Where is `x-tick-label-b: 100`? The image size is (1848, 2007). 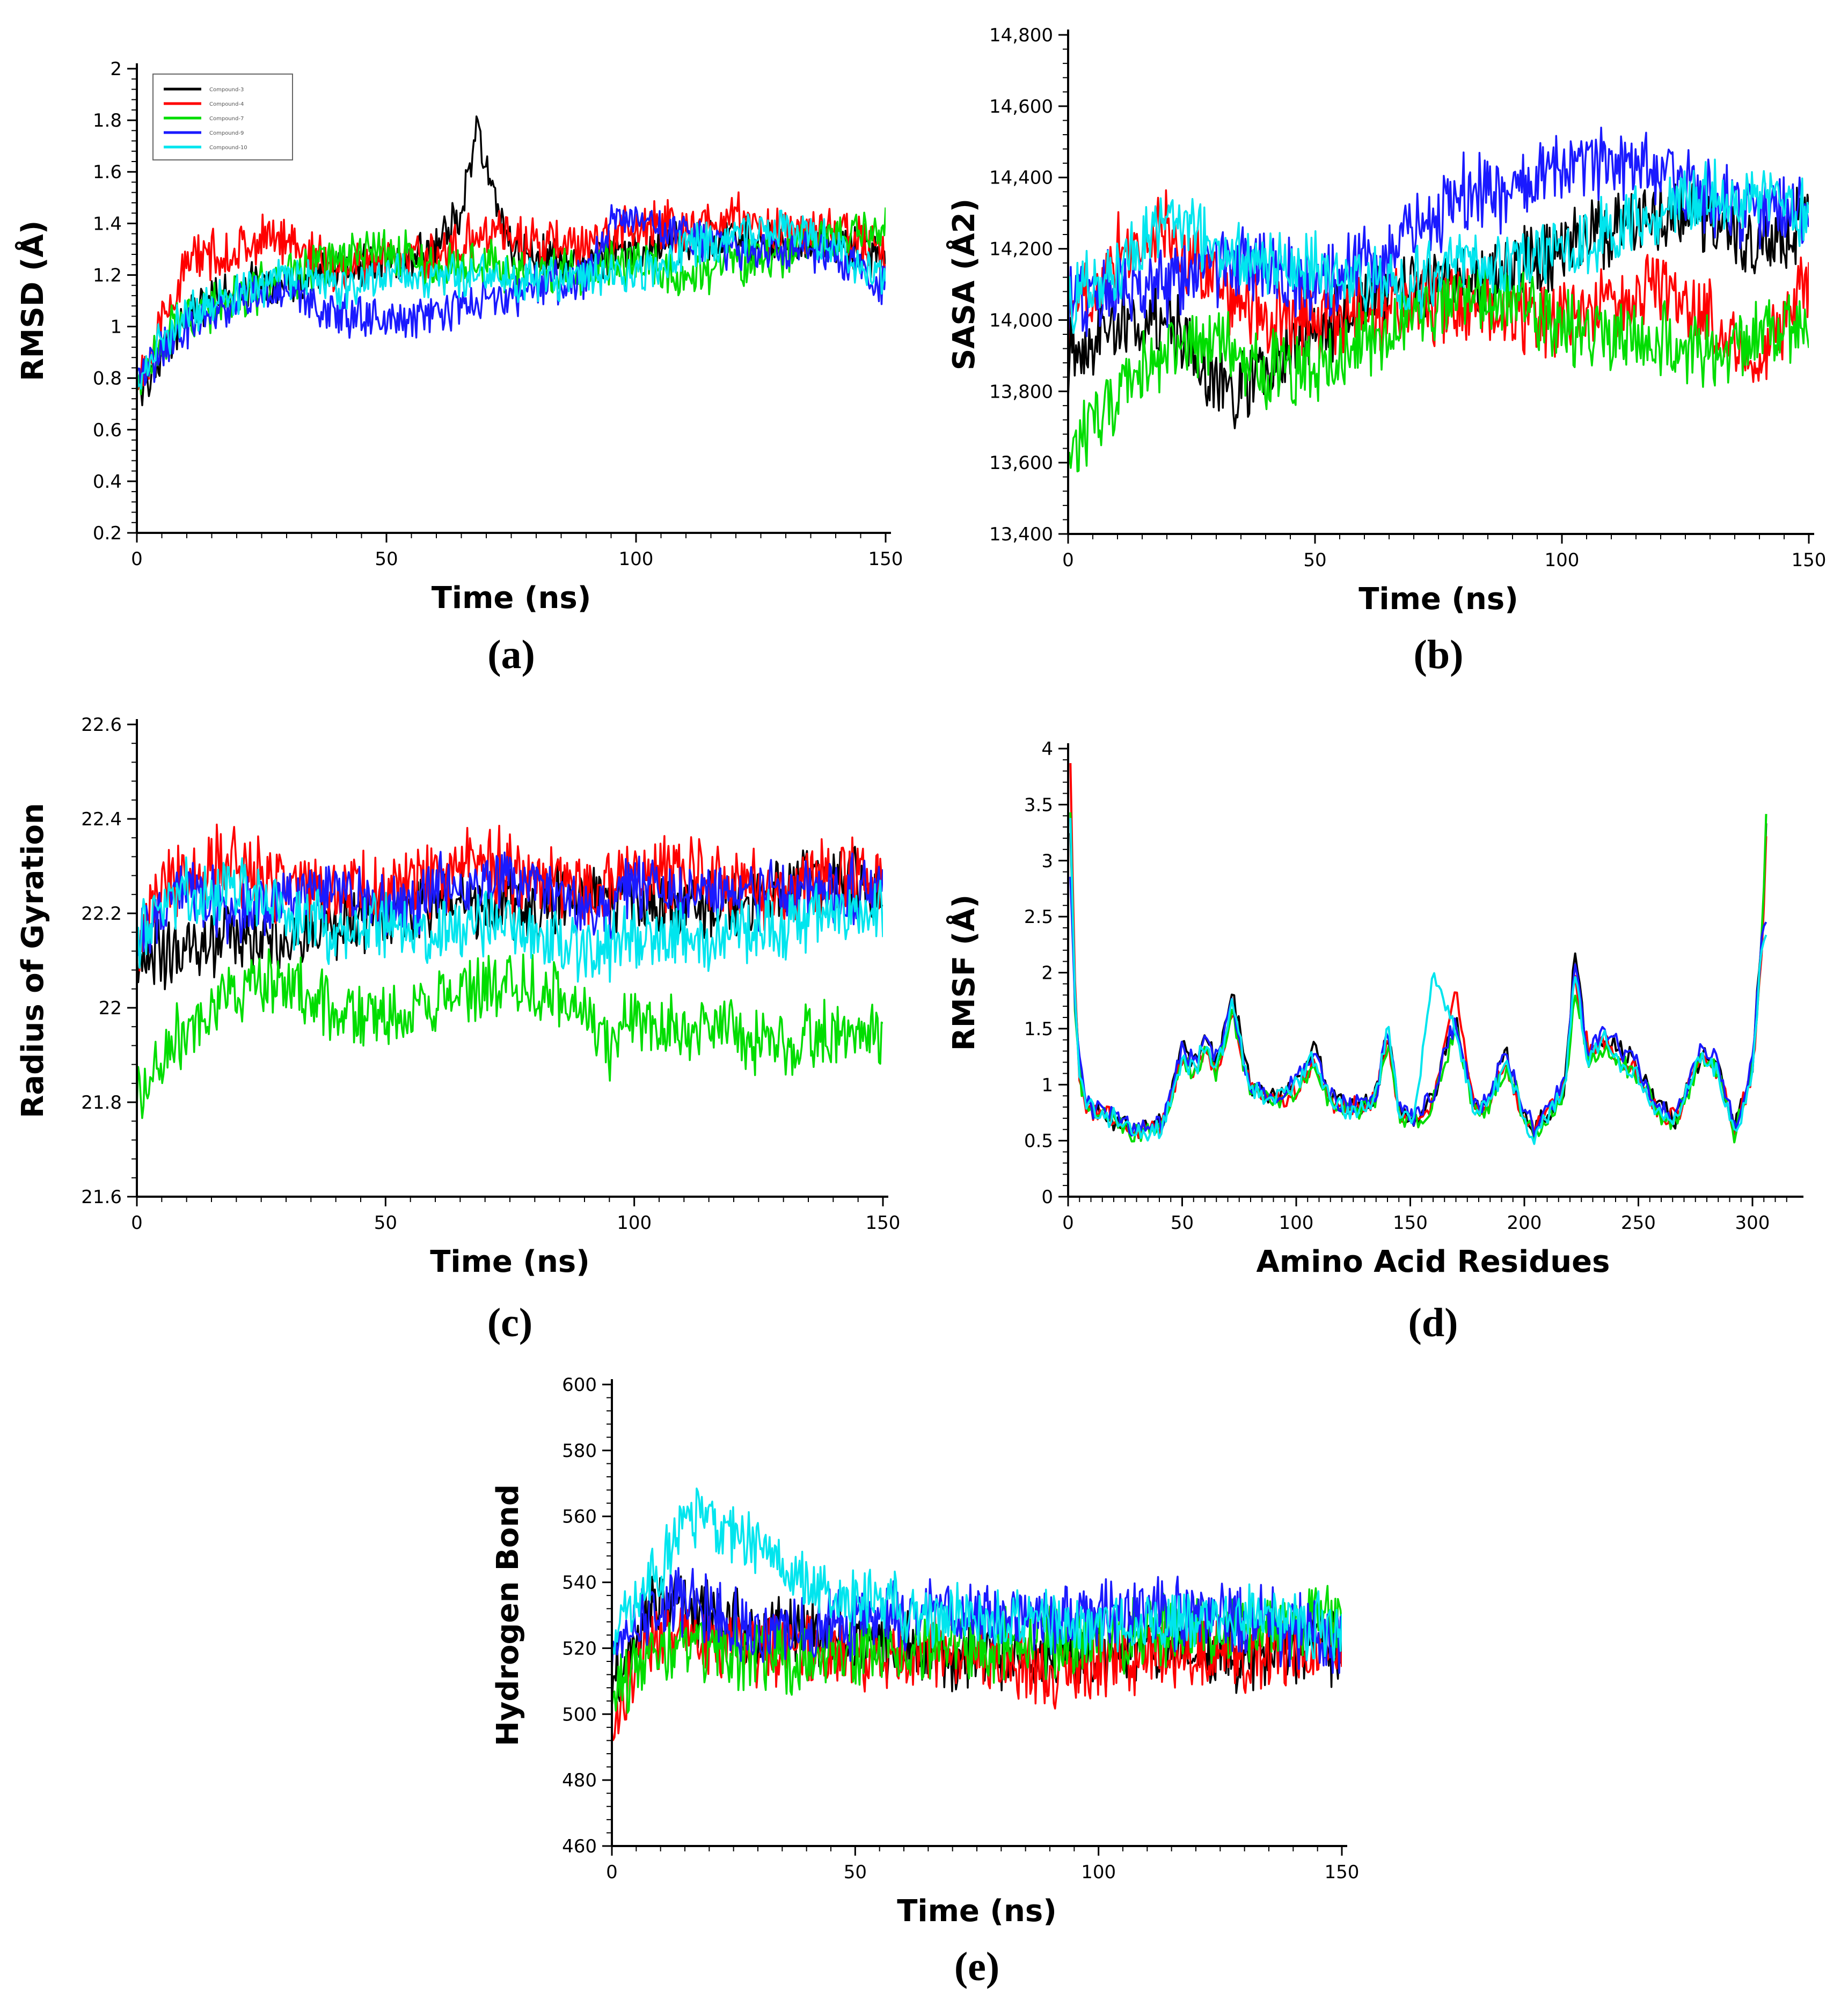
x-tick-label-b: 100 is located at coordinates (1562, 560).